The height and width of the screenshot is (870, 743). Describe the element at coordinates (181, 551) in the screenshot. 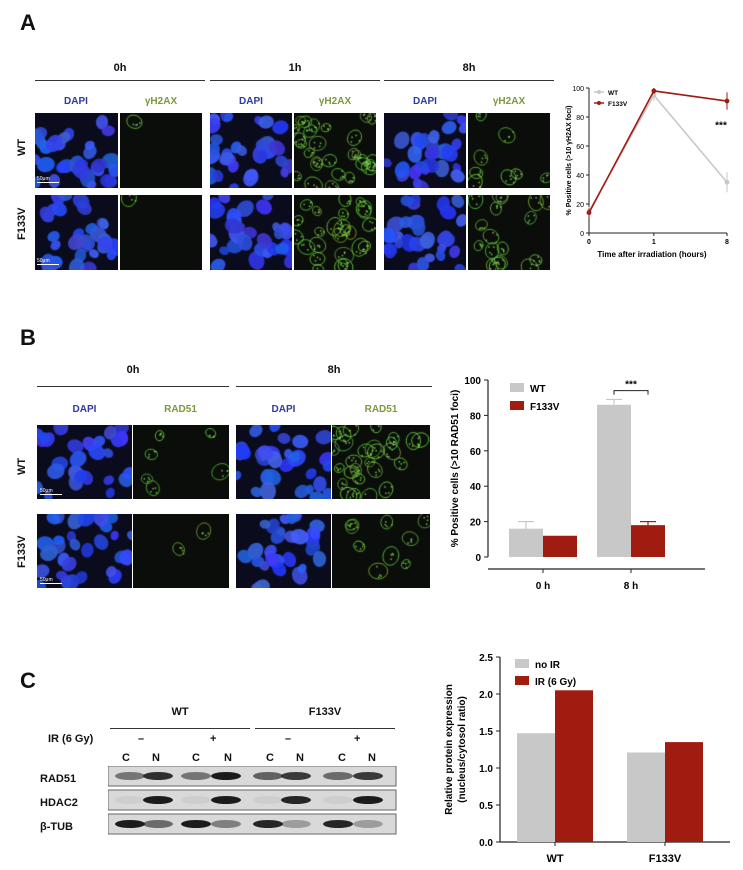

I see `micrograph-b-f133v-0h-rad51` at that location.